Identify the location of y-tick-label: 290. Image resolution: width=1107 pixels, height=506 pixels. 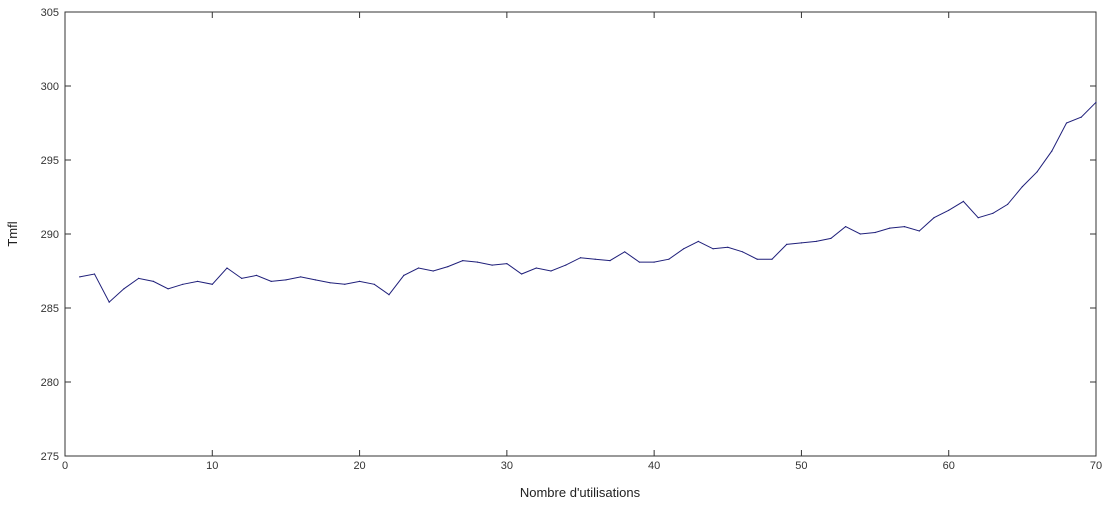
(50, 235).